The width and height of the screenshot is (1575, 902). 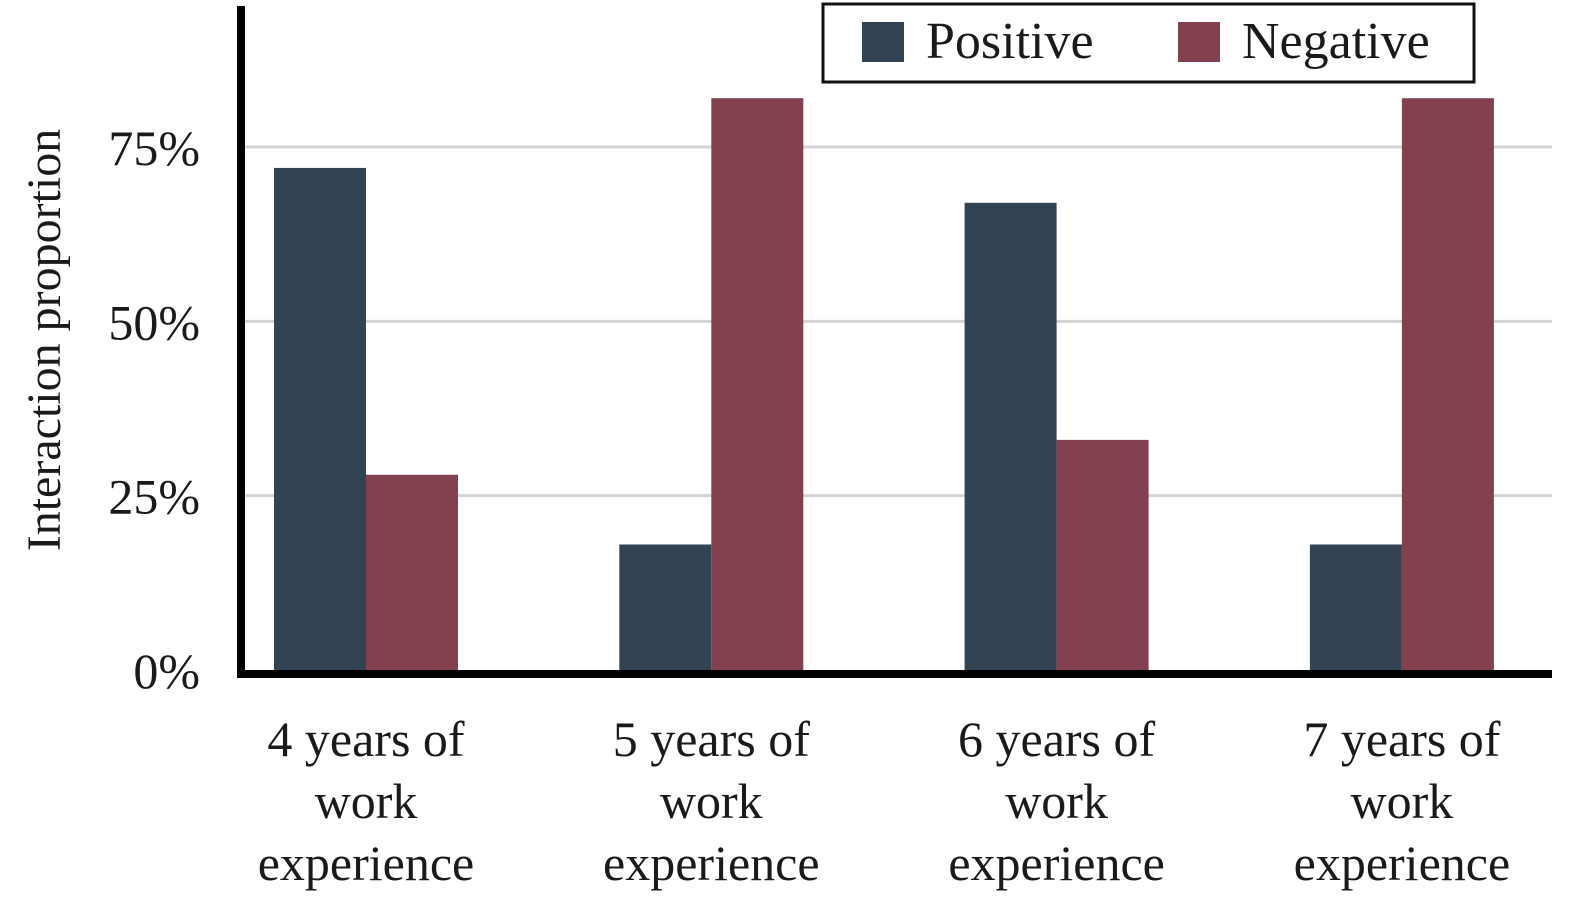 I want to click on y-tick-label-0: 0%, so click(x=166, y=671).